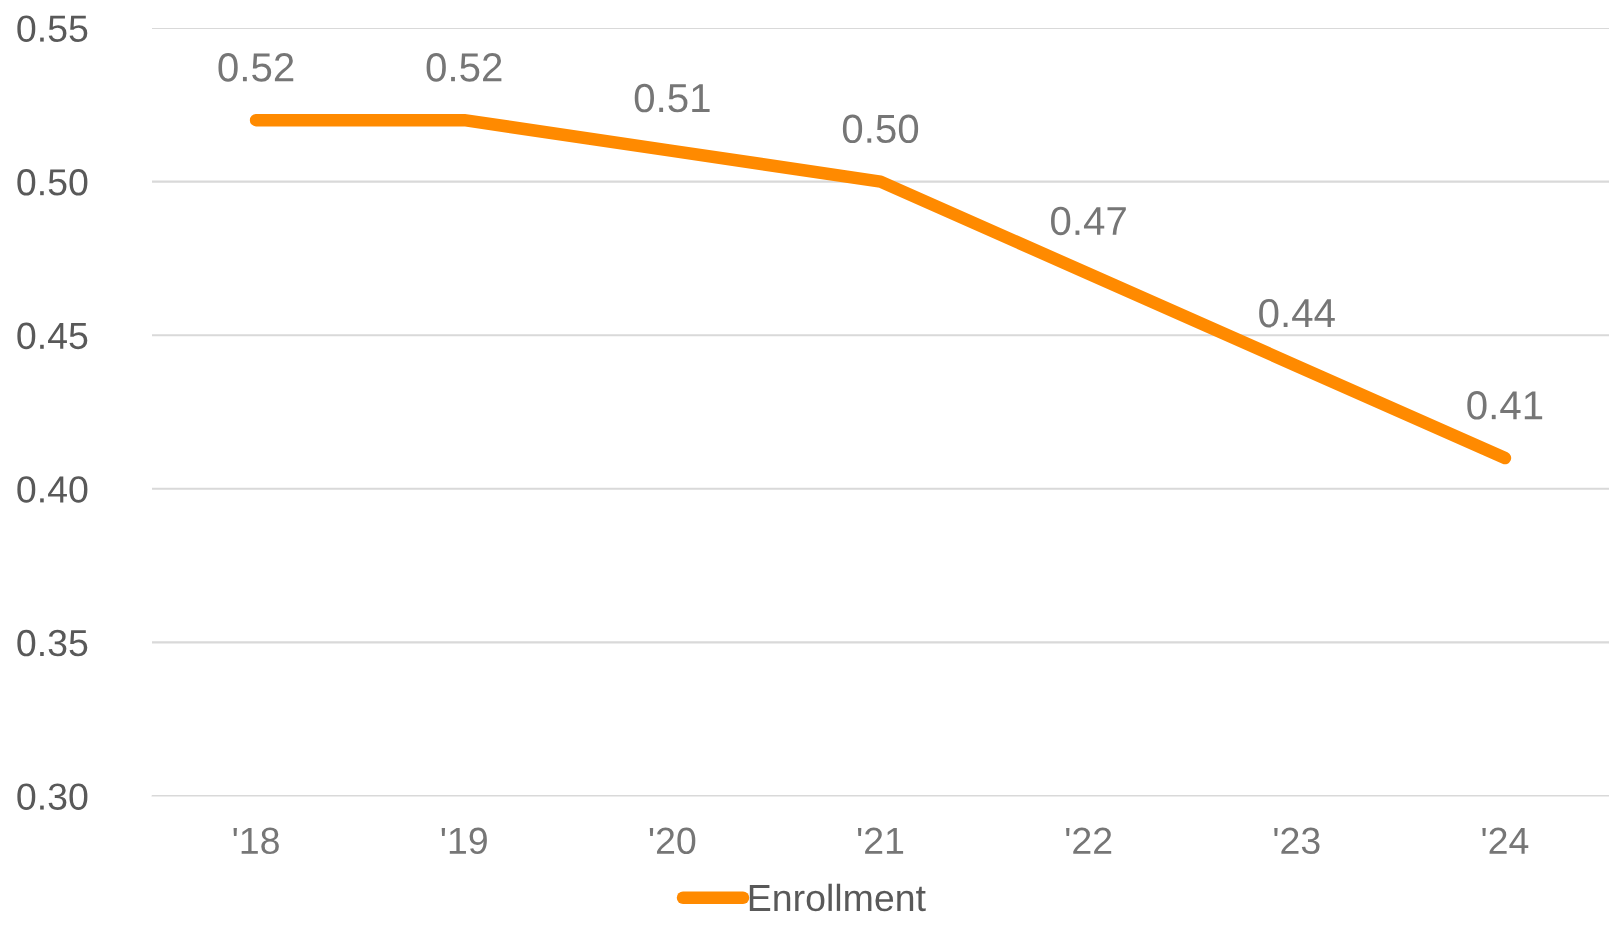 Image resolution: width=1609 pixels, height=943 pixels. Describe the element at coordinates (464, 841) in the screenshot. I see `x-tick-label: '19` at that location.